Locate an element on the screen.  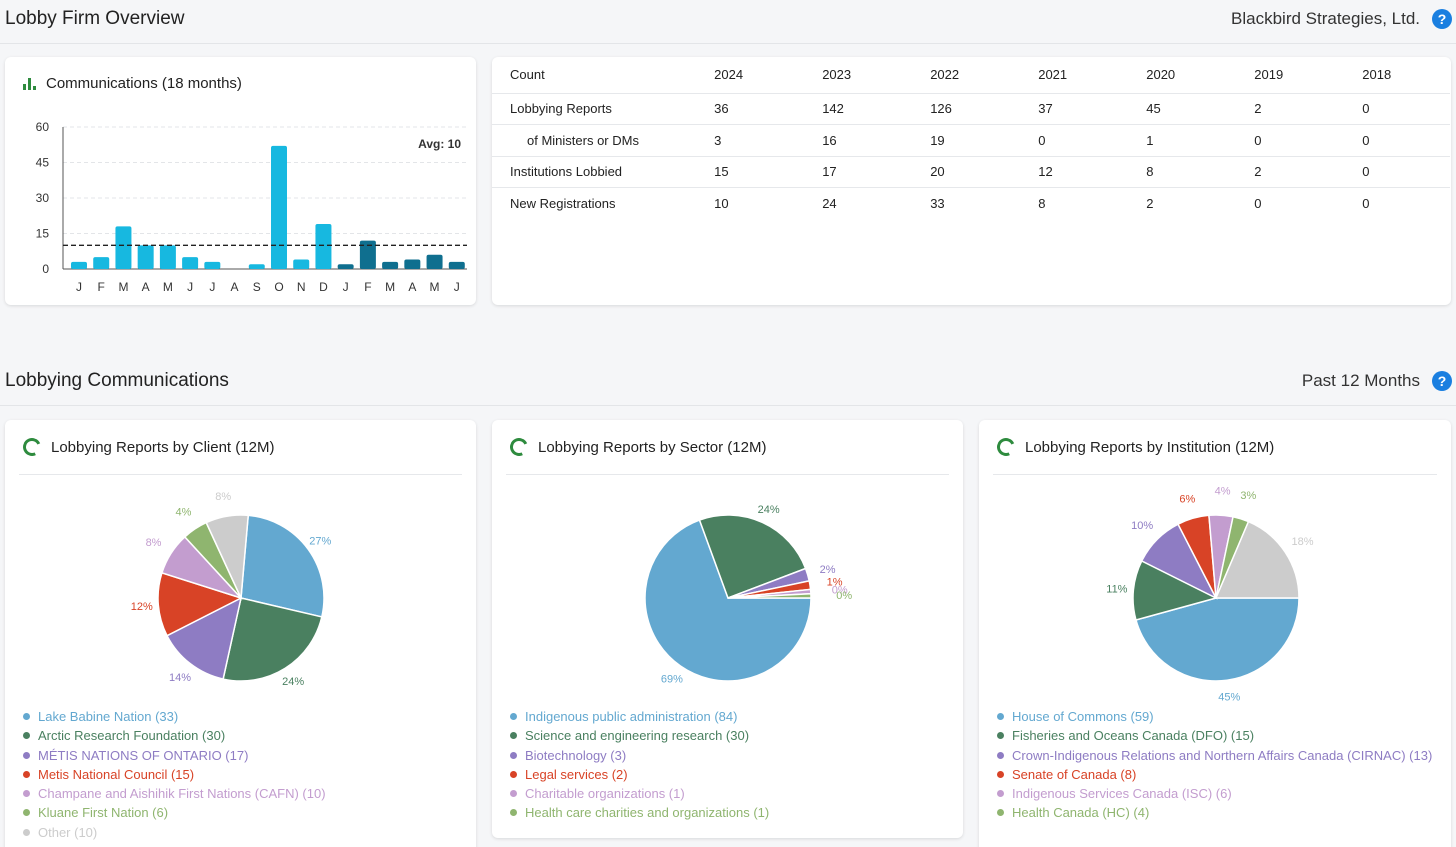
y-tick-label: 0 is located at coordinates (45, 269).